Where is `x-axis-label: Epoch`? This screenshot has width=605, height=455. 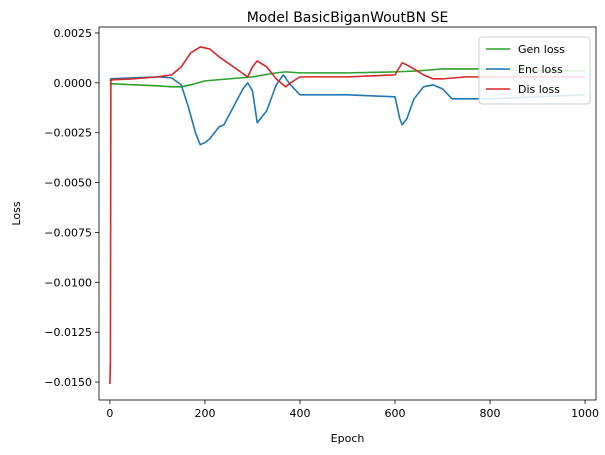 x-axis-label: Epoch is located at coordinates (348, 438).